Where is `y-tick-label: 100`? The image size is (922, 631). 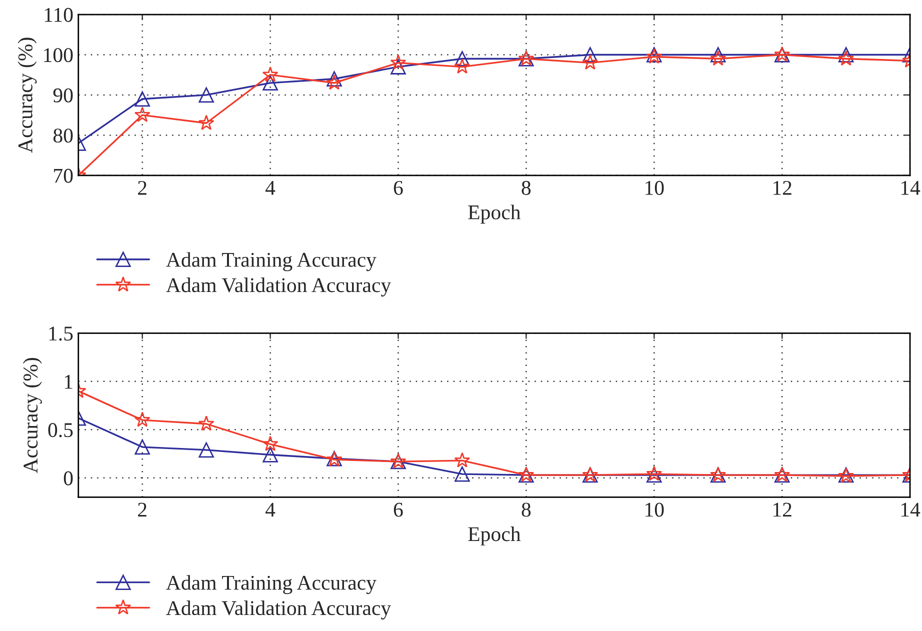
y-tick-label: 100 is located at coordinates (58, 55).